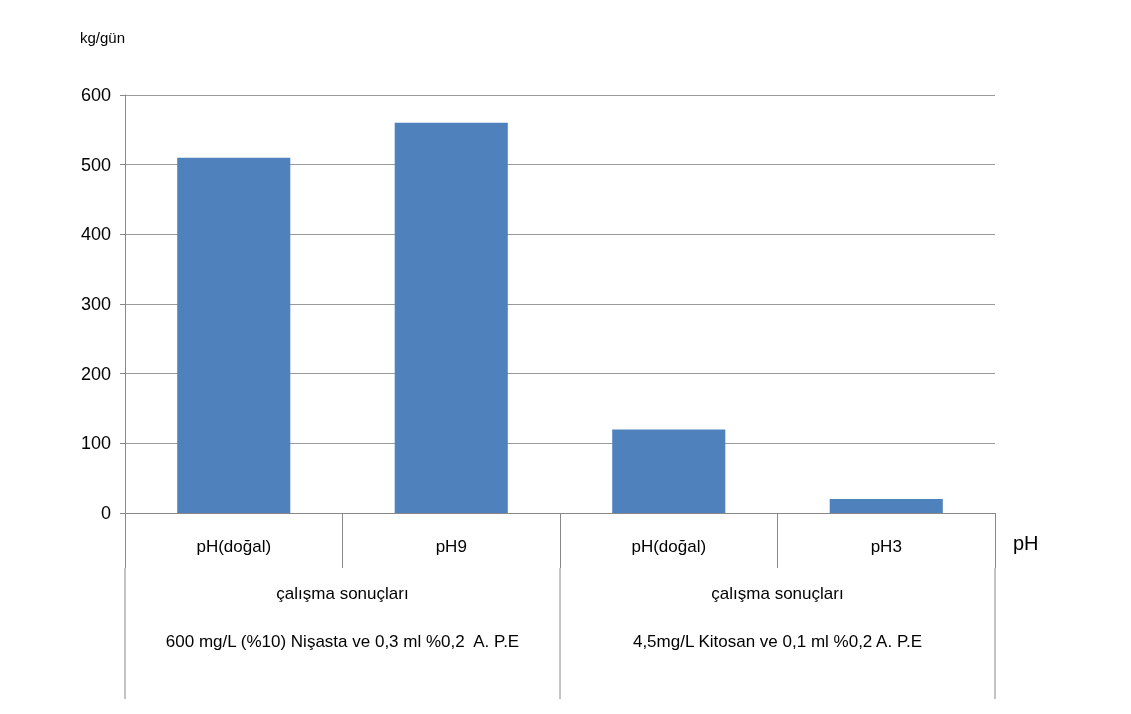 The image size is (1131, 714). Describe the element at coordinates (777, 641) in the screenshot. I see `text: 4,5mg/L Kitosan ve 0,1 ml %0,2 A. P.E` at that location.